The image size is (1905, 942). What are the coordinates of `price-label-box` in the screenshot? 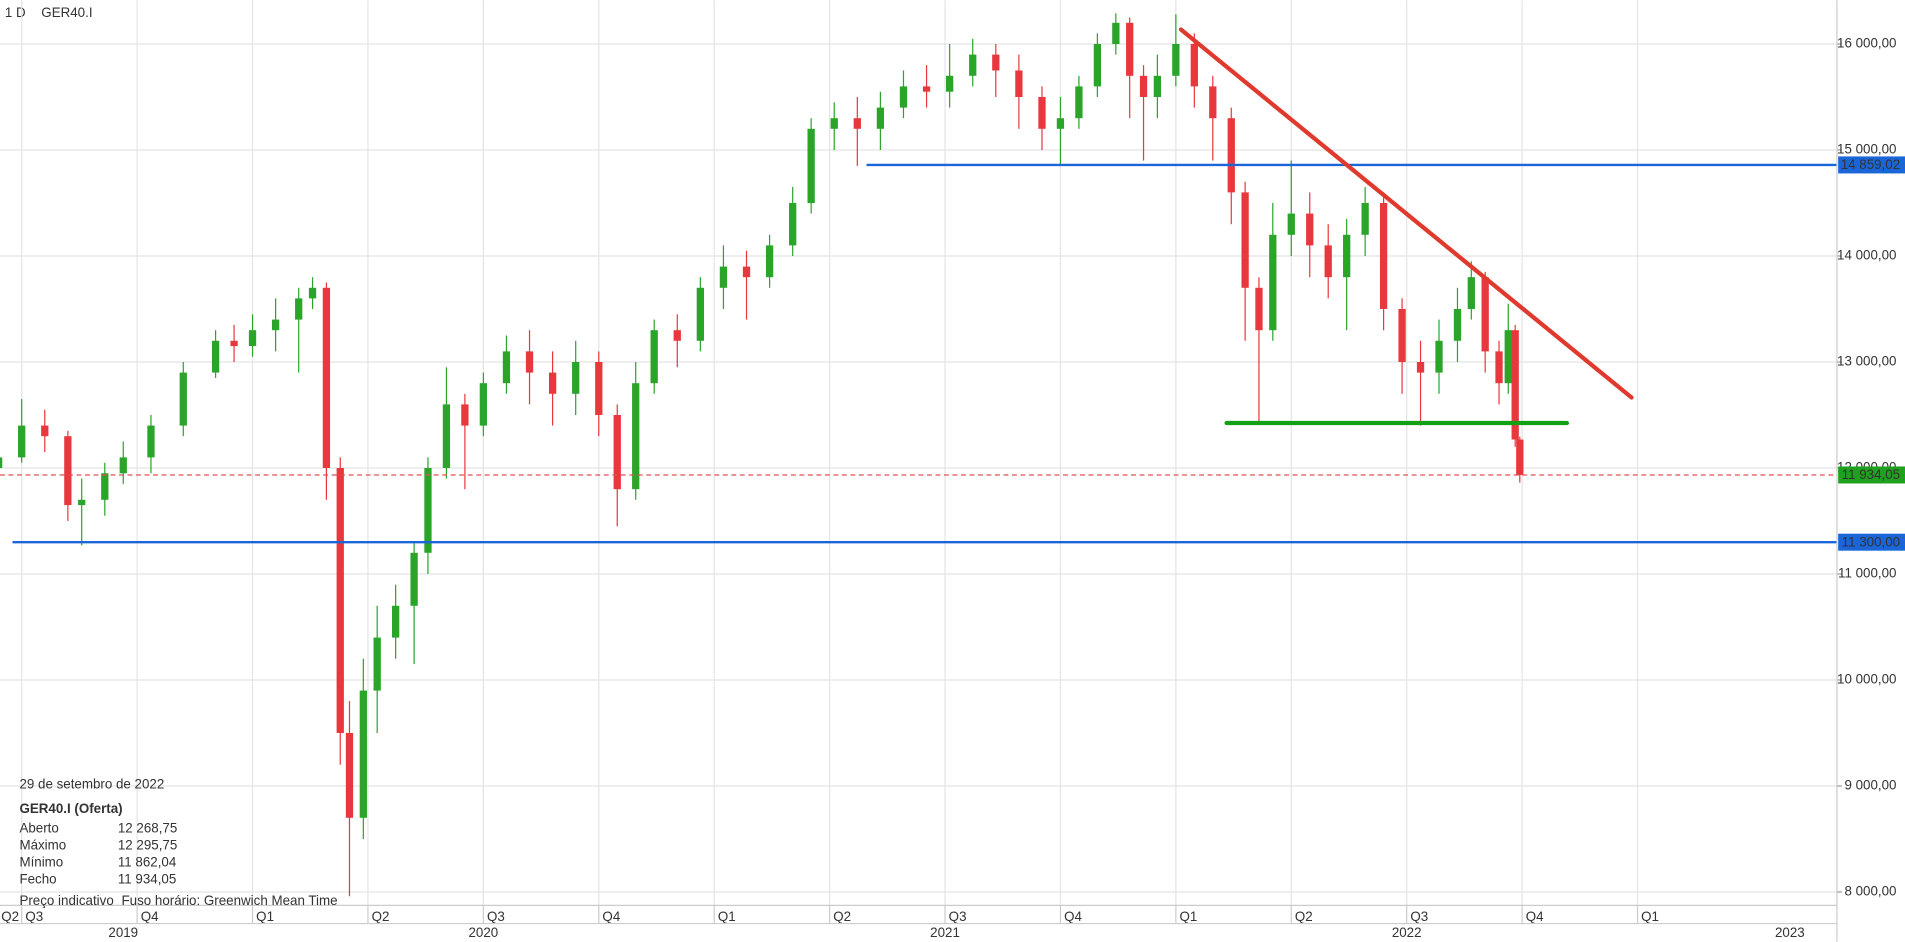 It's located at (1871, 165).